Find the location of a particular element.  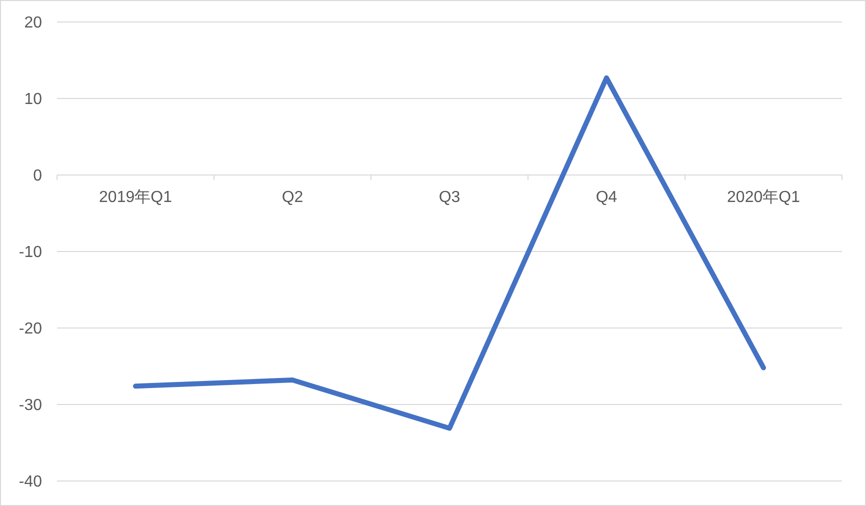

y-tick-label: 0 is located at coordinates (37, 176).